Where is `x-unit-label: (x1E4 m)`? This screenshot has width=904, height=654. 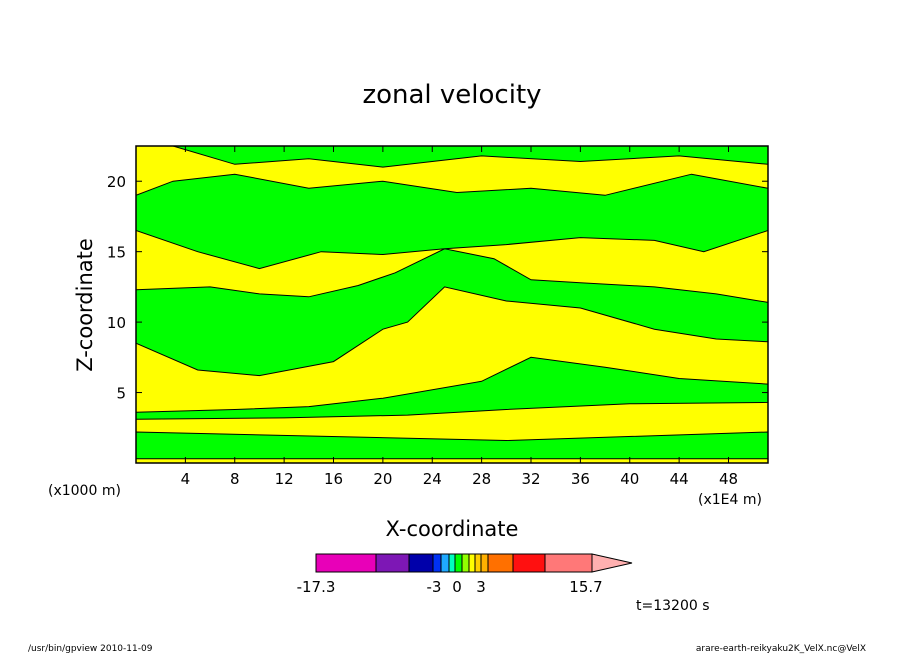
x-unit-label: (x1E4 m) is located at coordinates (730, 500).